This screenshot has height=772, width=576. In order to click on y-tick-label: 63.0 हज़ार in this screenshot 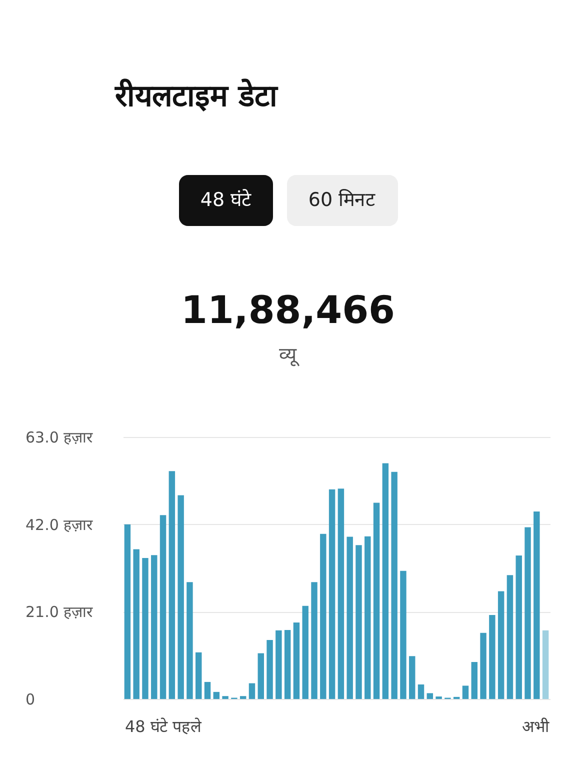, I will do `click(60, 437)`.